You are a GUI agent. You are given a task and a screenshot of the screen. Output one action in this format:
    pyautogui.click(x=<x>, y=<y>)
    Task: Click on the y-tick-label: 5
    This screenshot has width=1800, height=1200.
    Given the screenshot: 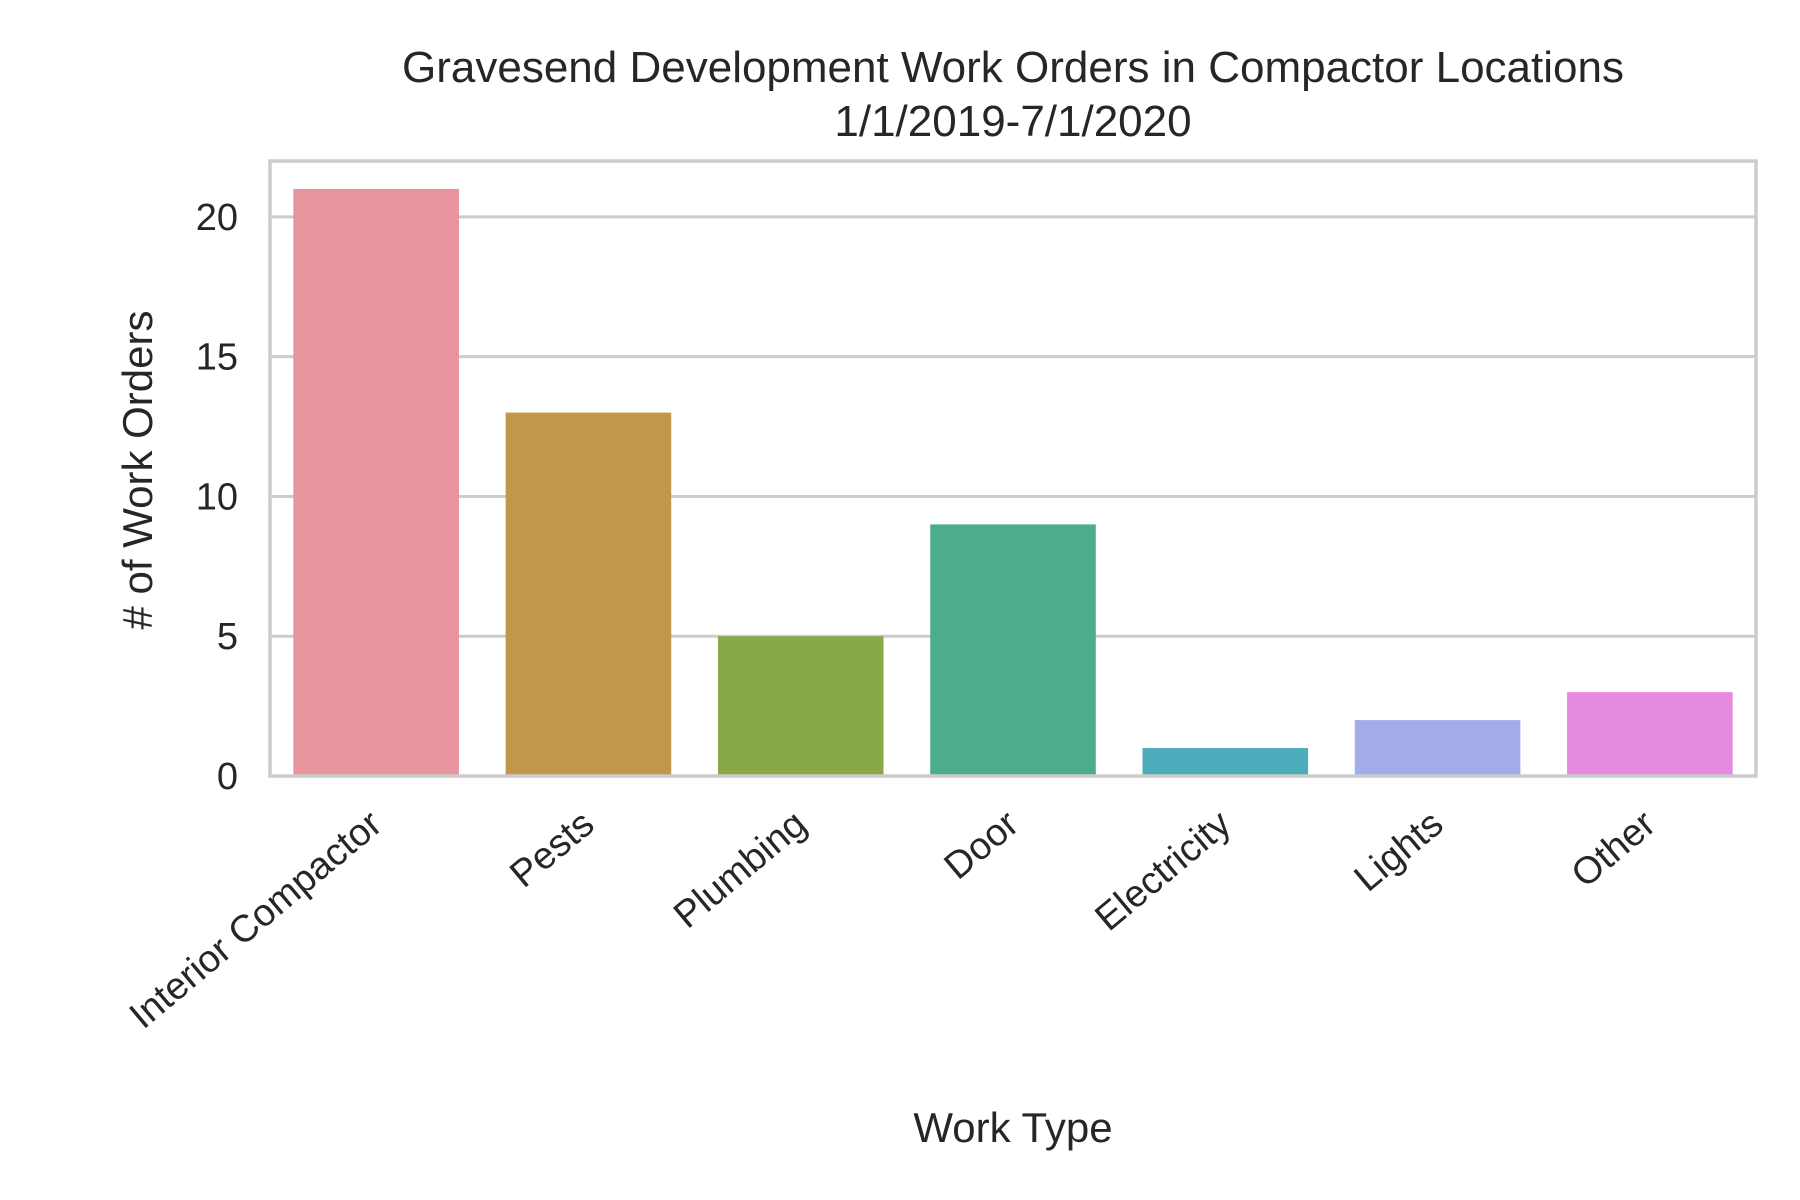 What is the action you would take?
    pyautogui.click(x=227, y=637)
    